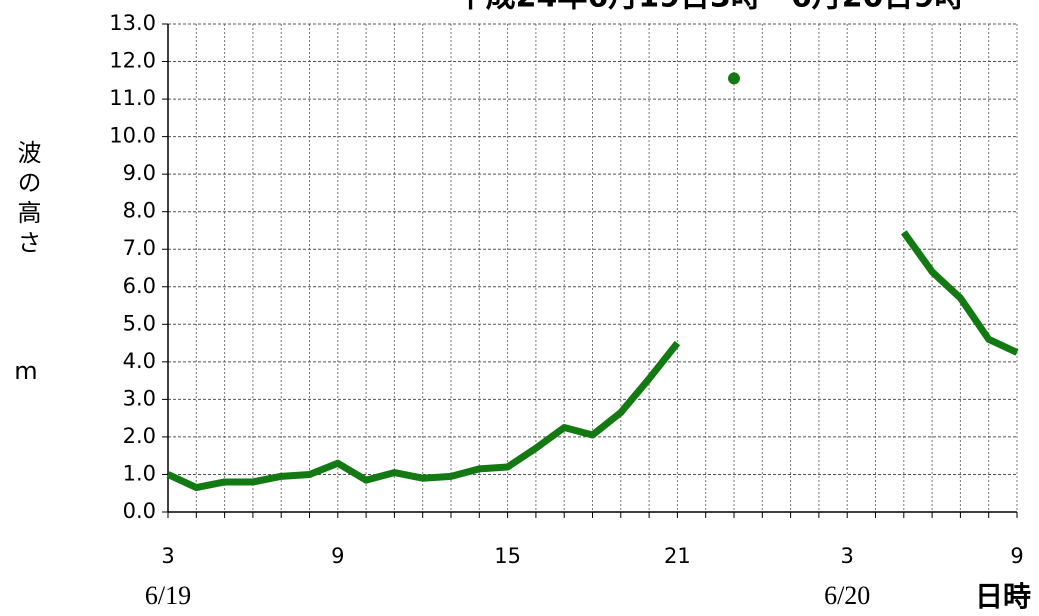  Describe the element at coordinates (168, 595) in the screenshot. I see `date-label: 6/19` at that location.